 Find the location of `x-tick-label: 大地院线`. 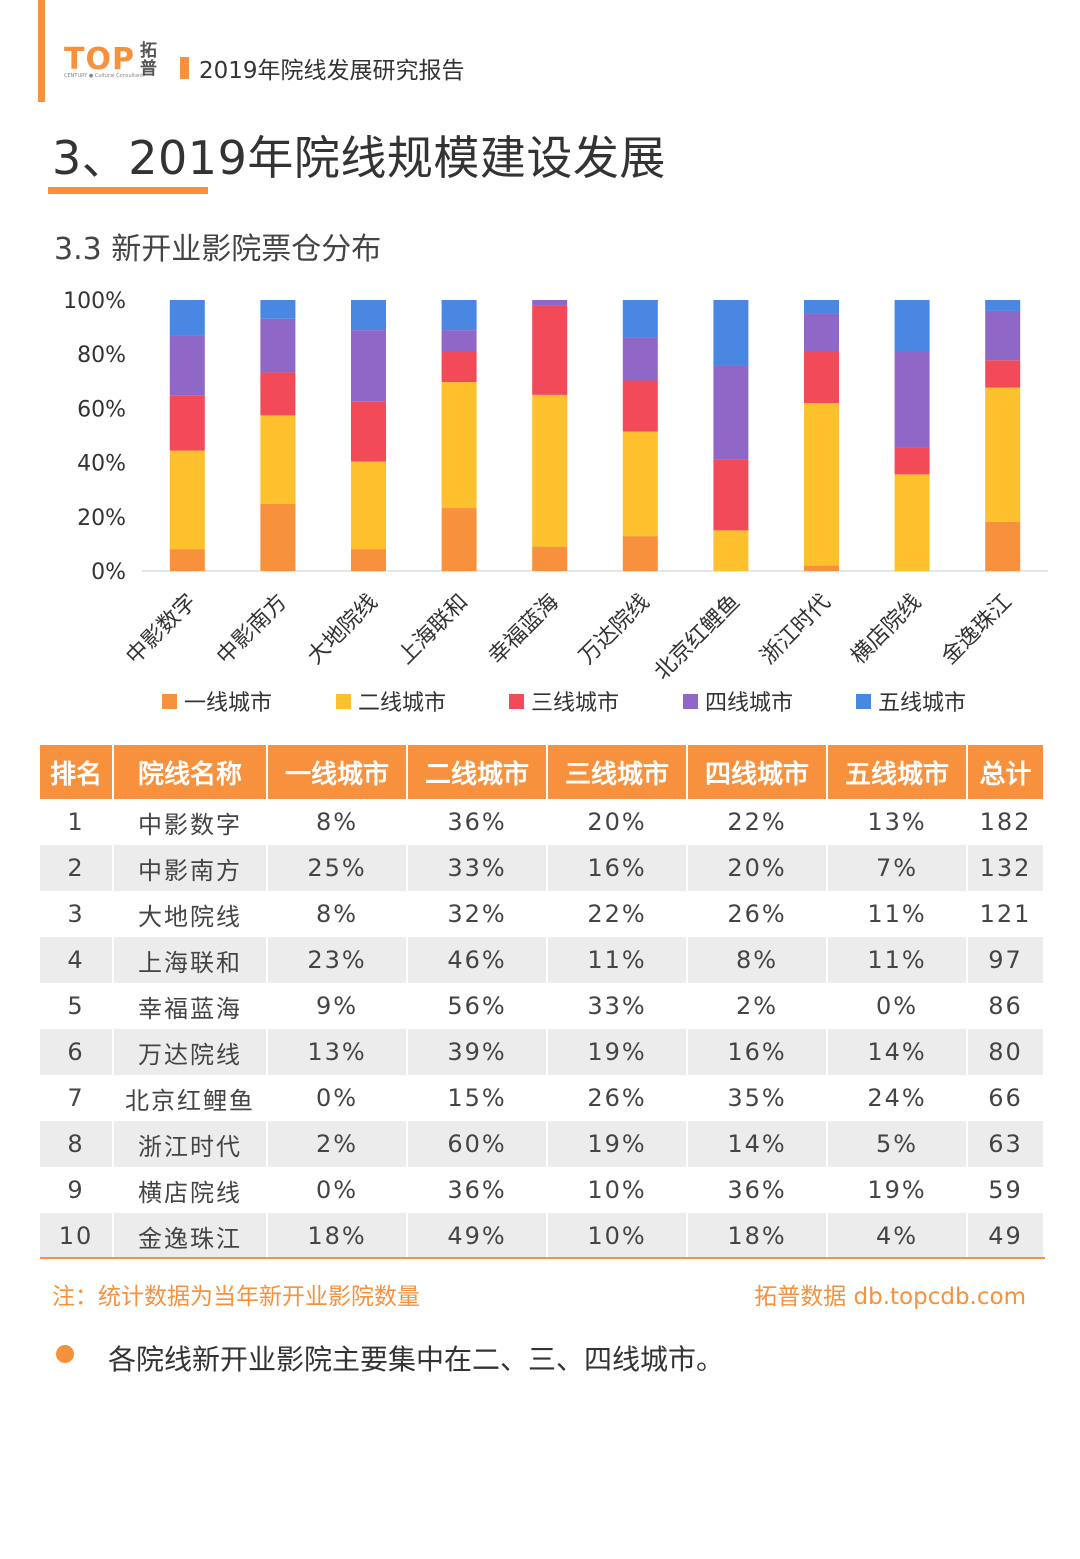

x-tick-label: 大地院线 is located at coordinates (343, 630).